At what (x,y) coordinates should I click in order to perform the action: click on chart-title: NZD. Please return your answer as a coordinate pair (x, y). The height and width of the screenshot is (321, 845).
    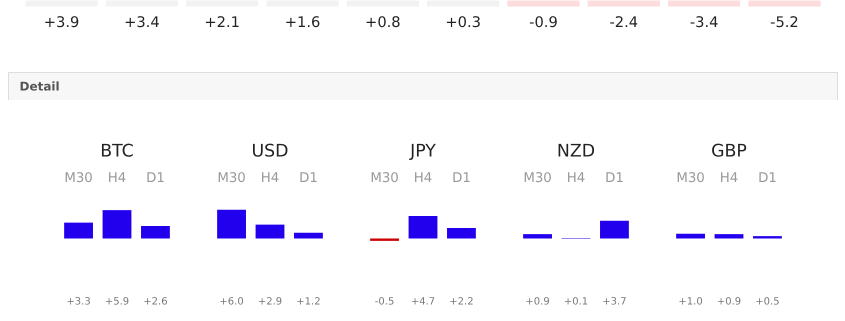
    Looking at the image, I should click on (576, 152).